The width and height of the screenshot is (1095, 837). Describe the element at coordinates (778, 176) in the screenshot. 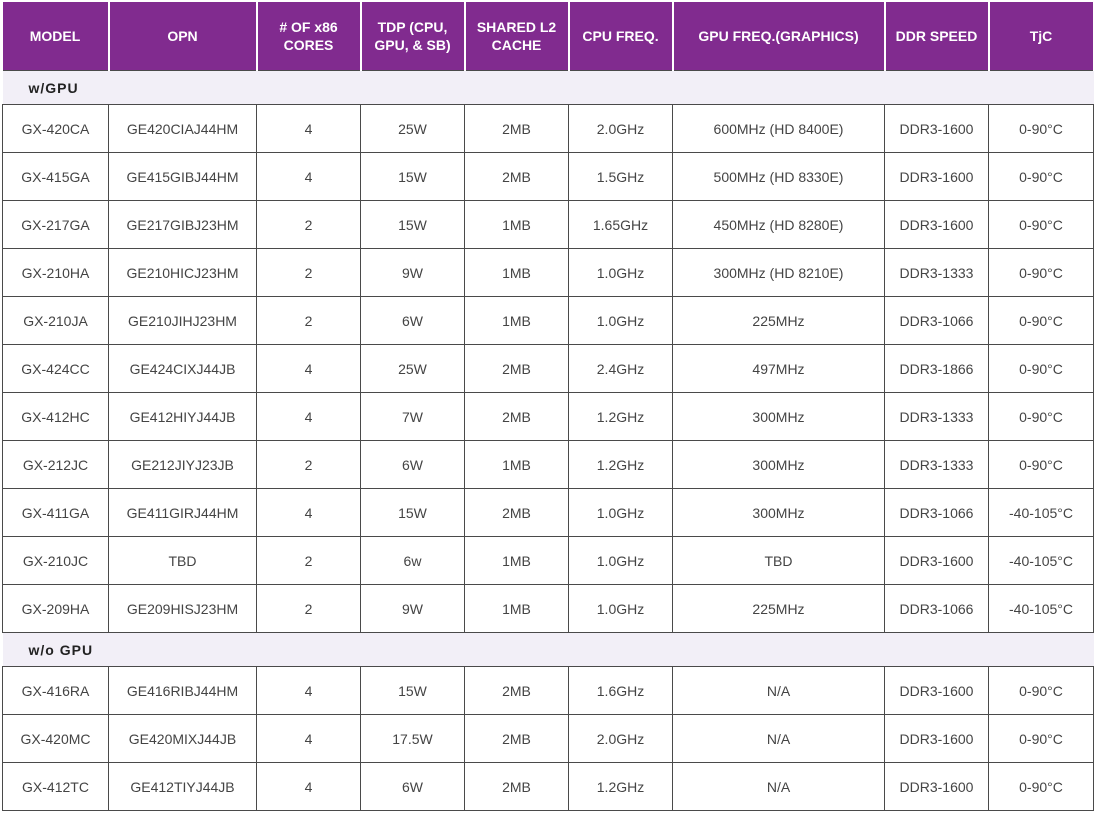

I see `cell-gpu-freq: 500MHz (HD 8330E)` at that location.